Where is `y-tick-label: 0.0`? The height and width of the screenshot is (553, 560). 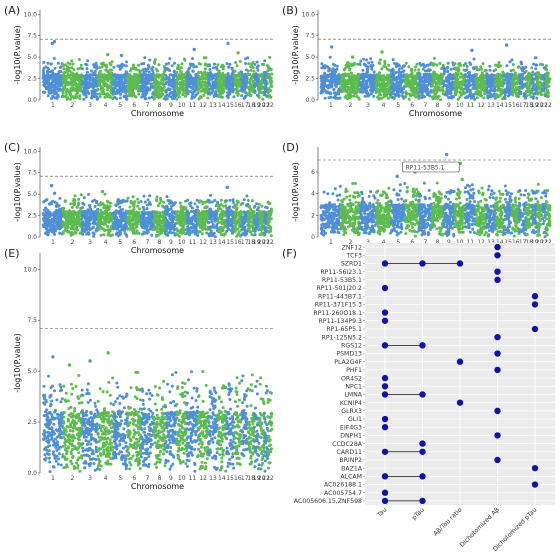
y-tick-label: 0.0 is located at coordinates (32, 237).